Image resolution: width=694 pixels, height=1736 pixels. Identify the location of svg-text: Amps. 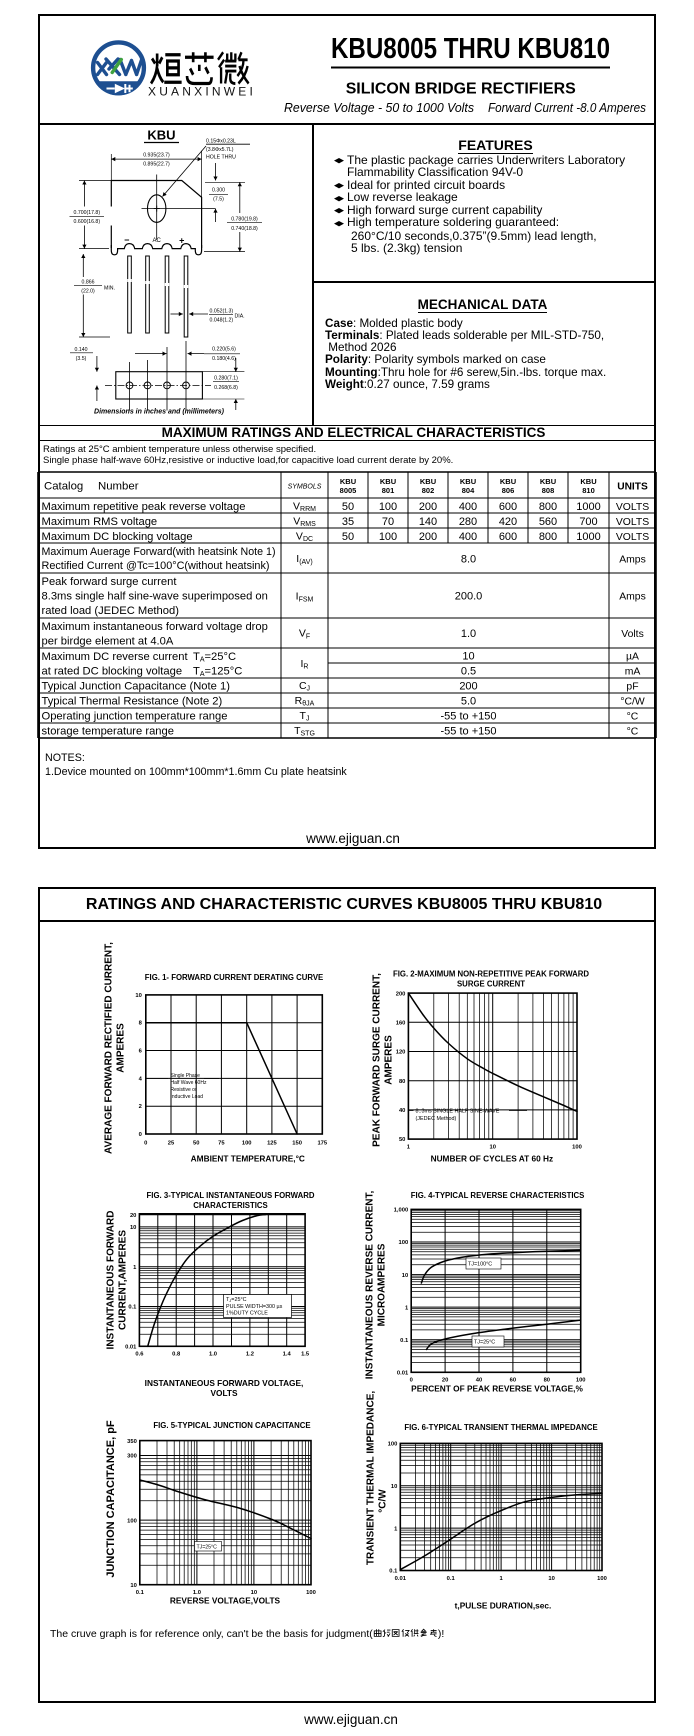
(632, 559).